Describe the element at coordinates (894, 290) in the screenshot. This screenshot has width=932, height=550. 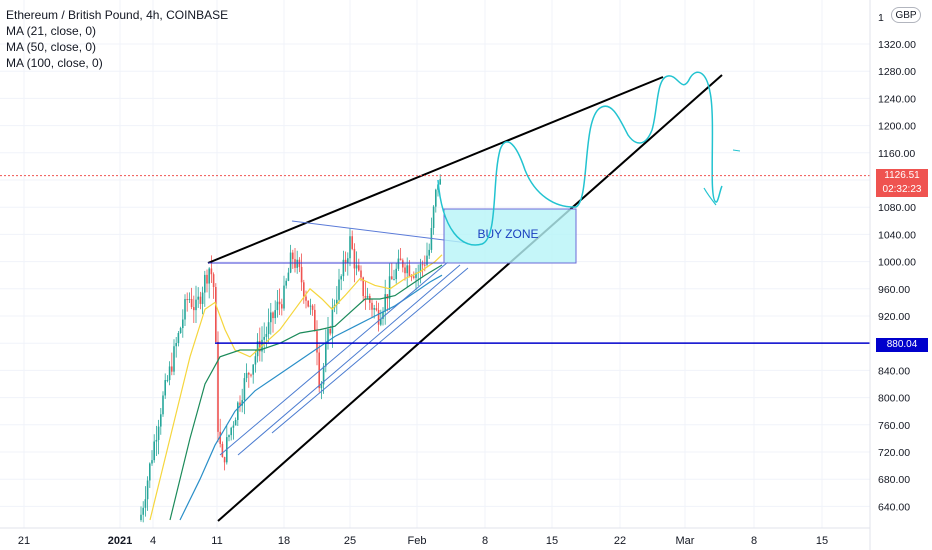
I see `y-tick-label: 960.00` at that location.